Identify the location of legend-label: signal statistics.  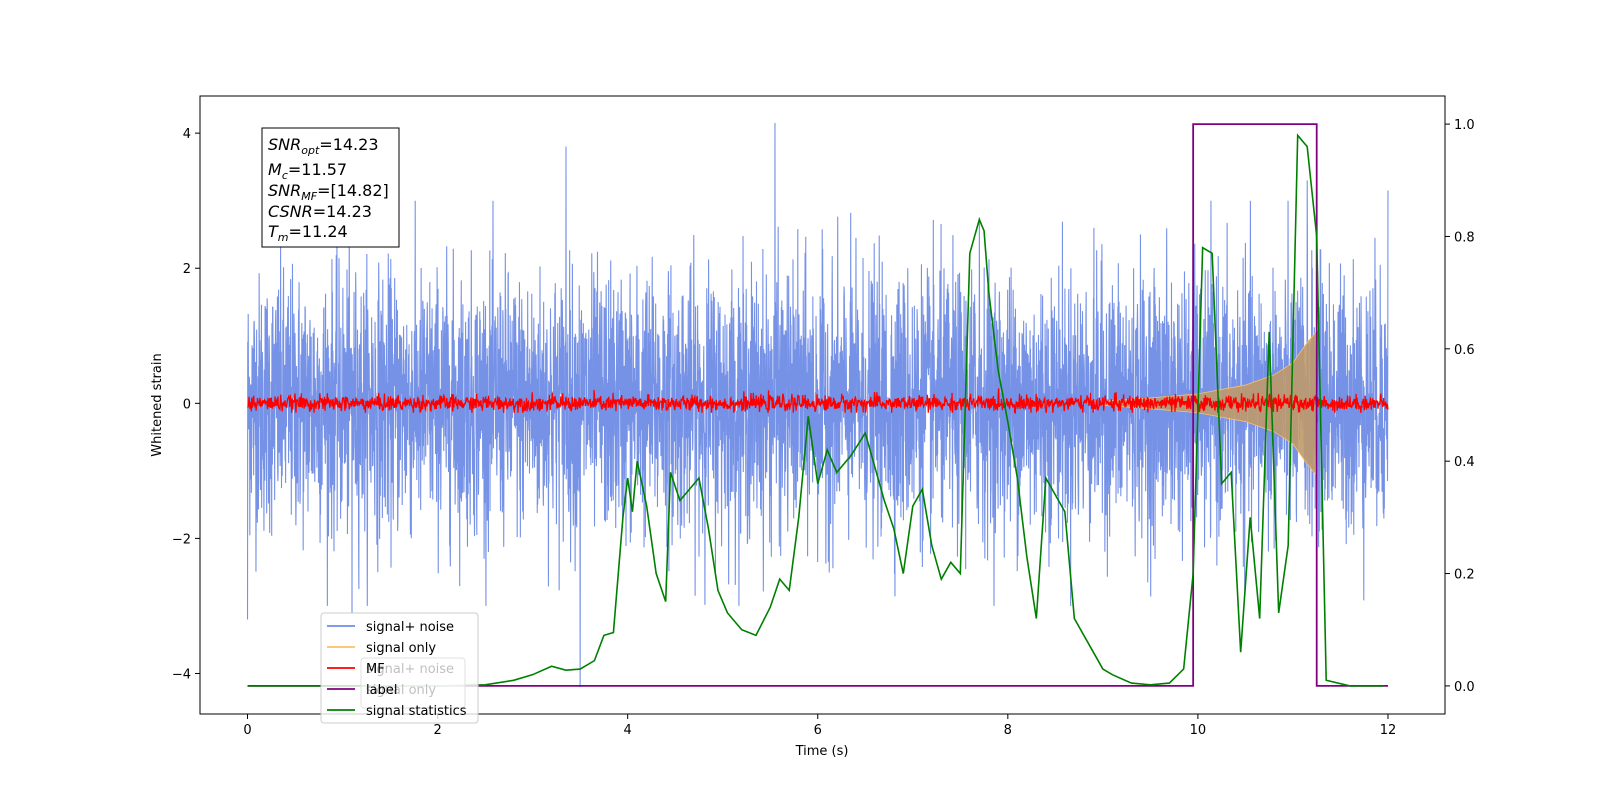
(416, 711).